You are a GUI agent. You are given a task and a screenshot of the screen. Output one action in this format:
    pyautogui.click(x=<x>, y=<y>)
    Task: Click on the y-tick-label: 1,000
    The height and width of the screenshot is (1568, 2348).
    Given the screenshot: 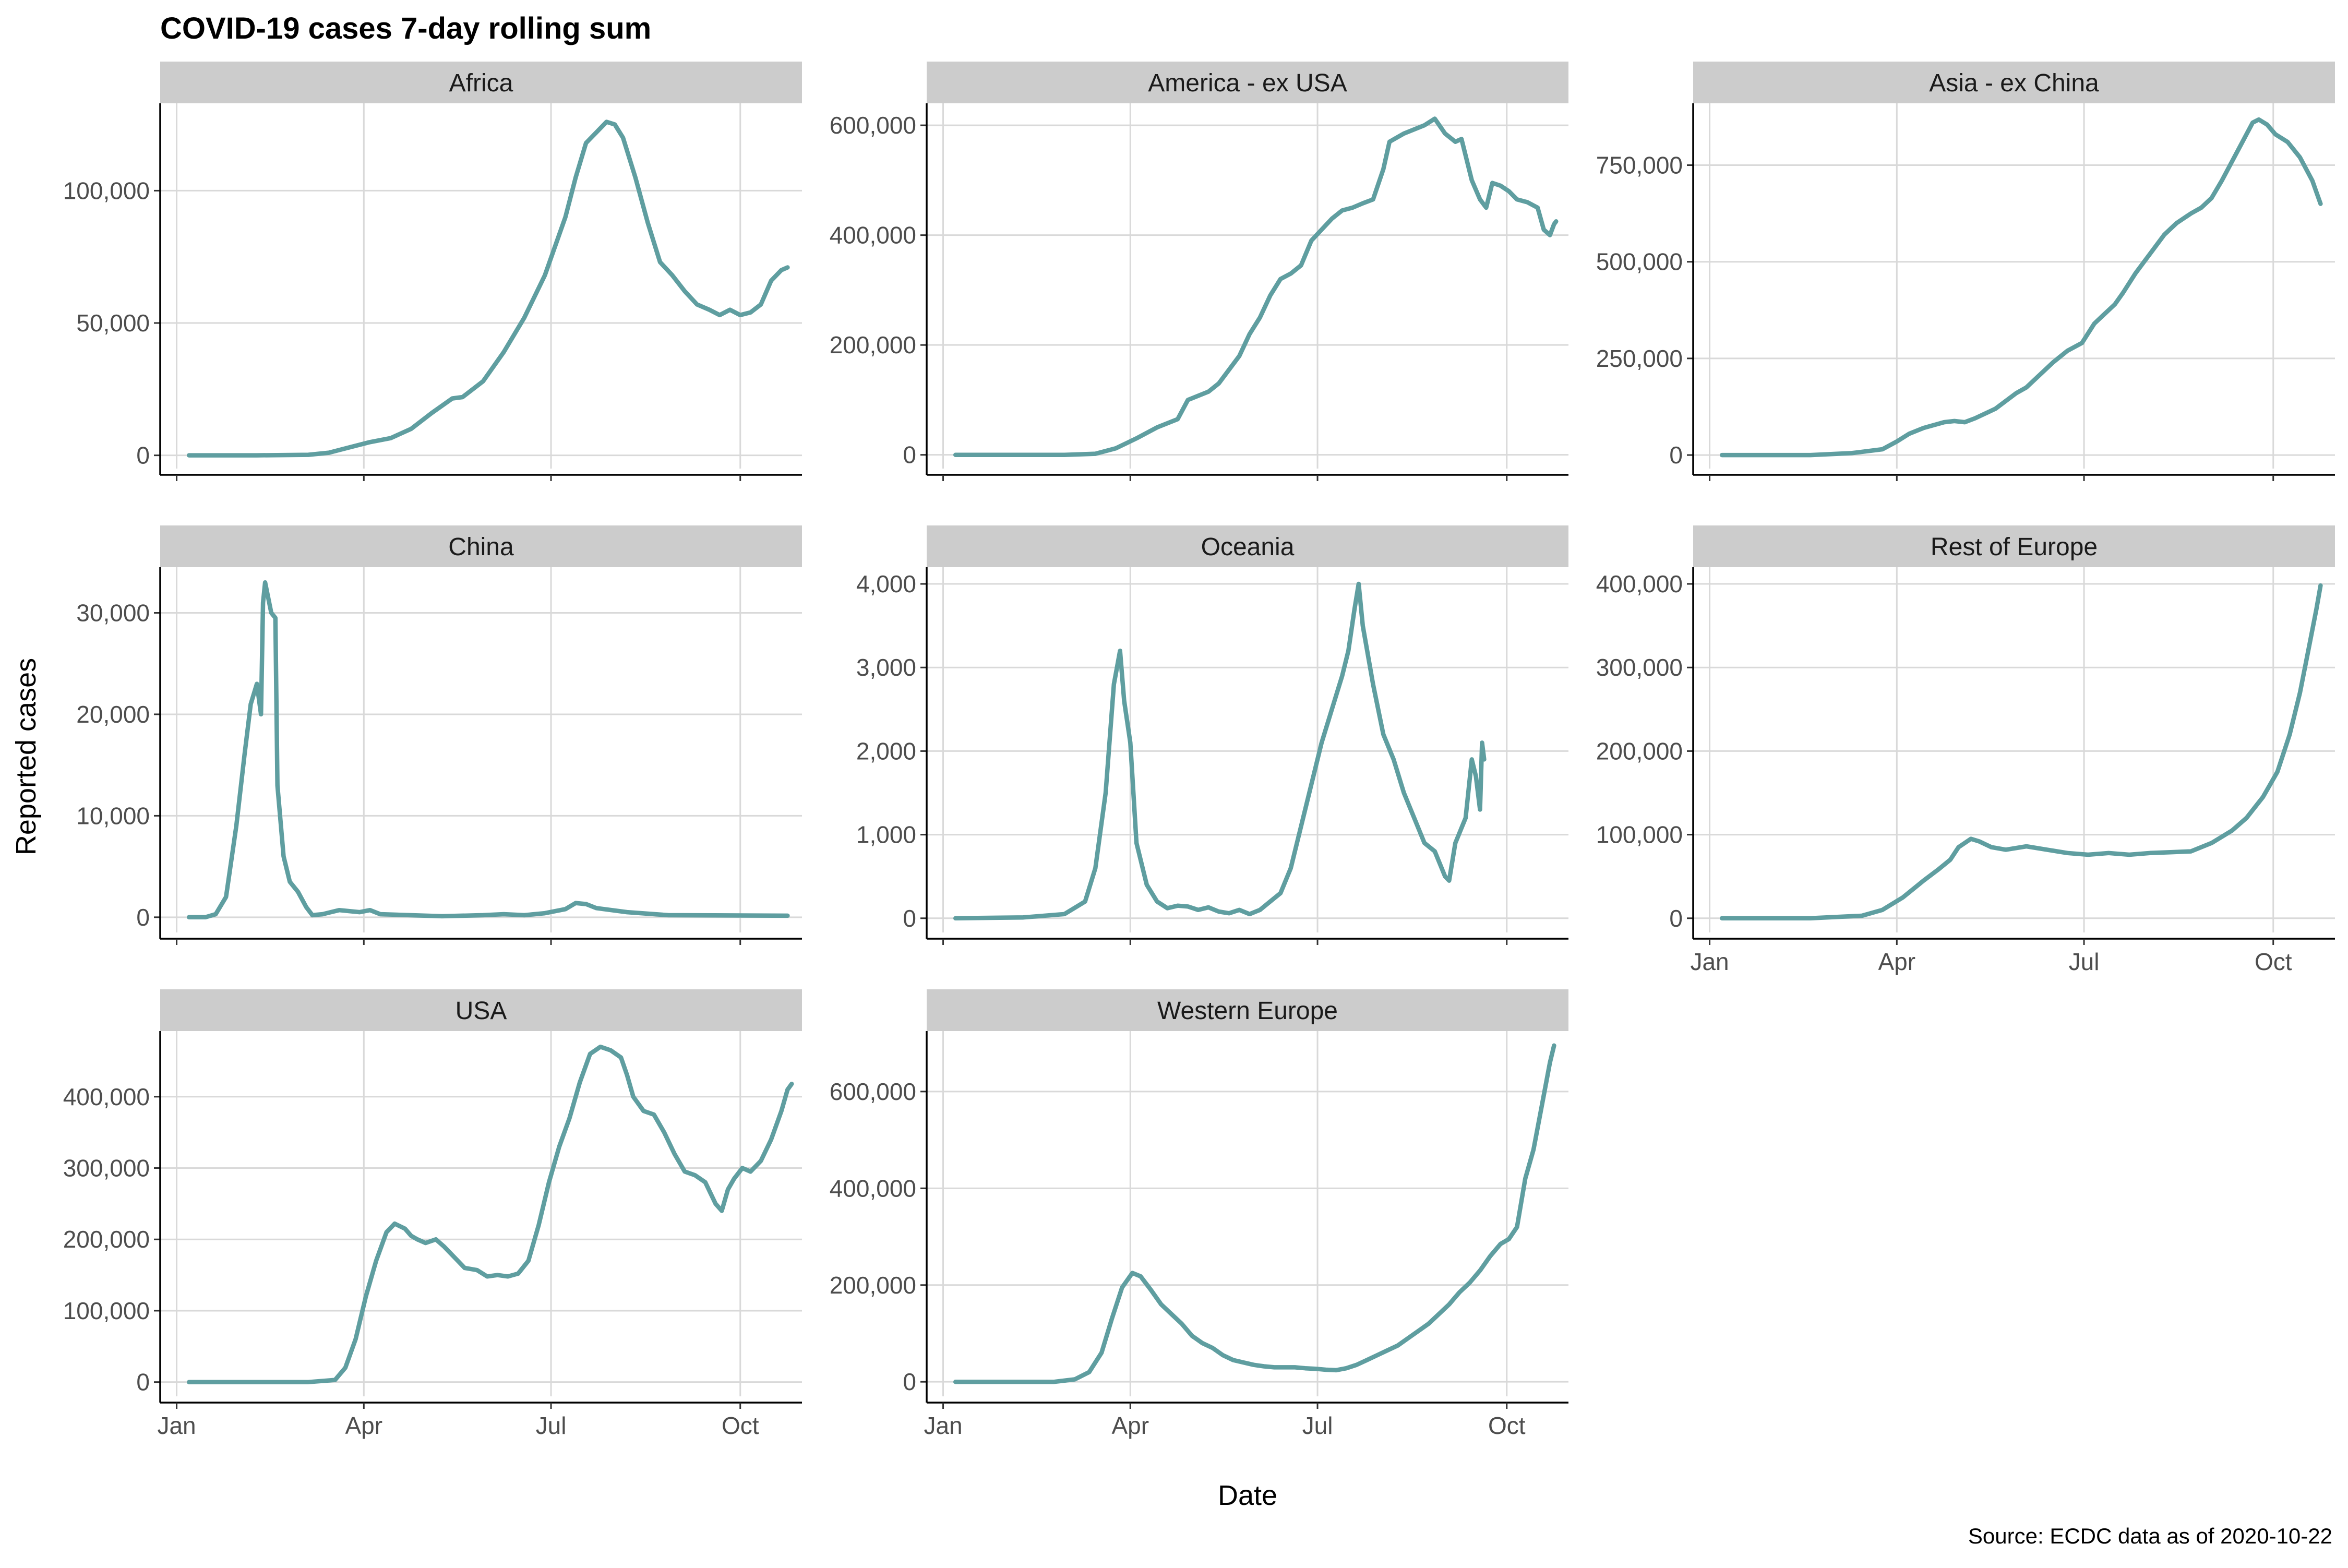 What is the action you would take?
    pyautogui.click(x=886, y=834)
    